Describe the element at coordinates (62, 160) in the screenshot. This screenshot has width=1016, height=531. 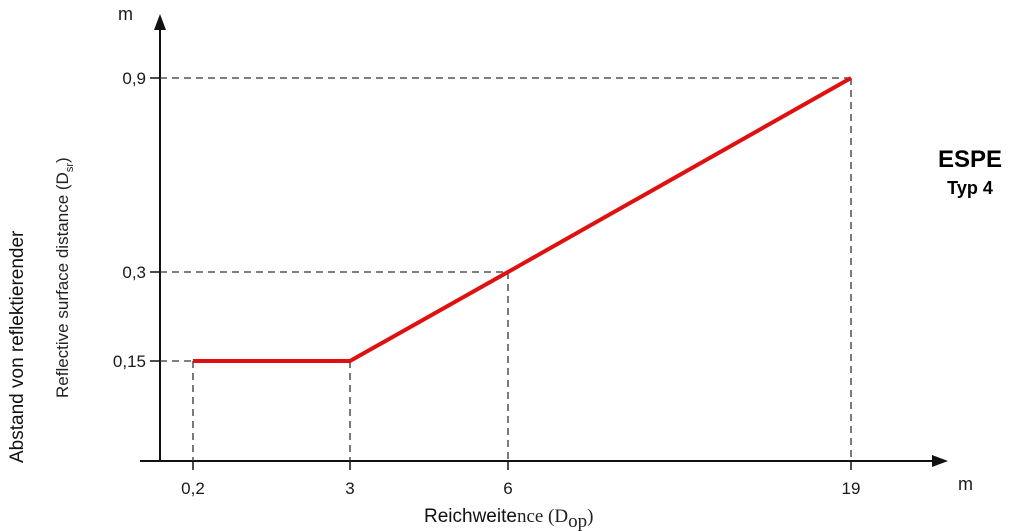
I see `y-axis-label-close: )` at that location.